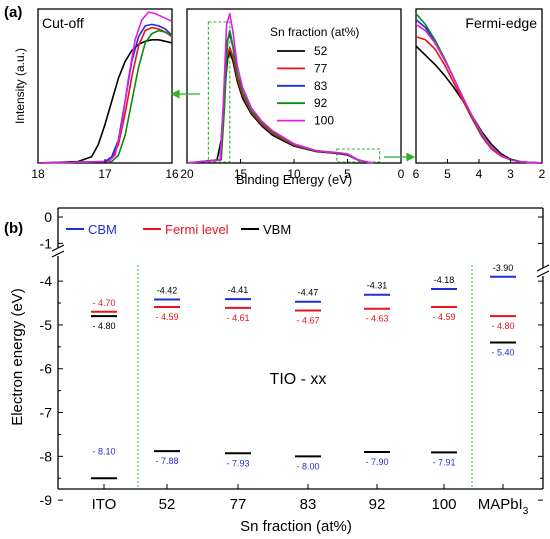 Image resolution: width=550 pixels, height=539 pixels. I want to click on value-label: -3.90, so click(503, 268).